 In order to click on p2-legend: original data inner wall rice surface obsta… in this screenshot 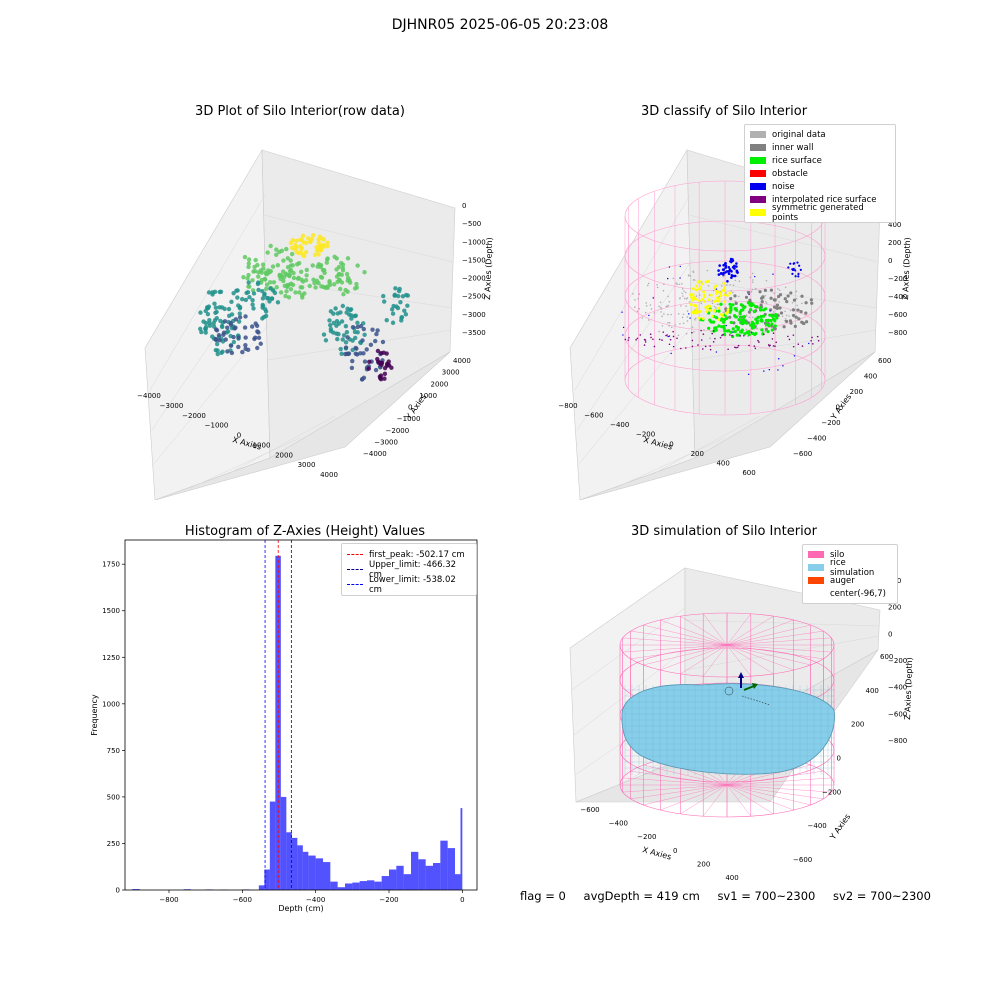, I will do `click(820, 173)`.